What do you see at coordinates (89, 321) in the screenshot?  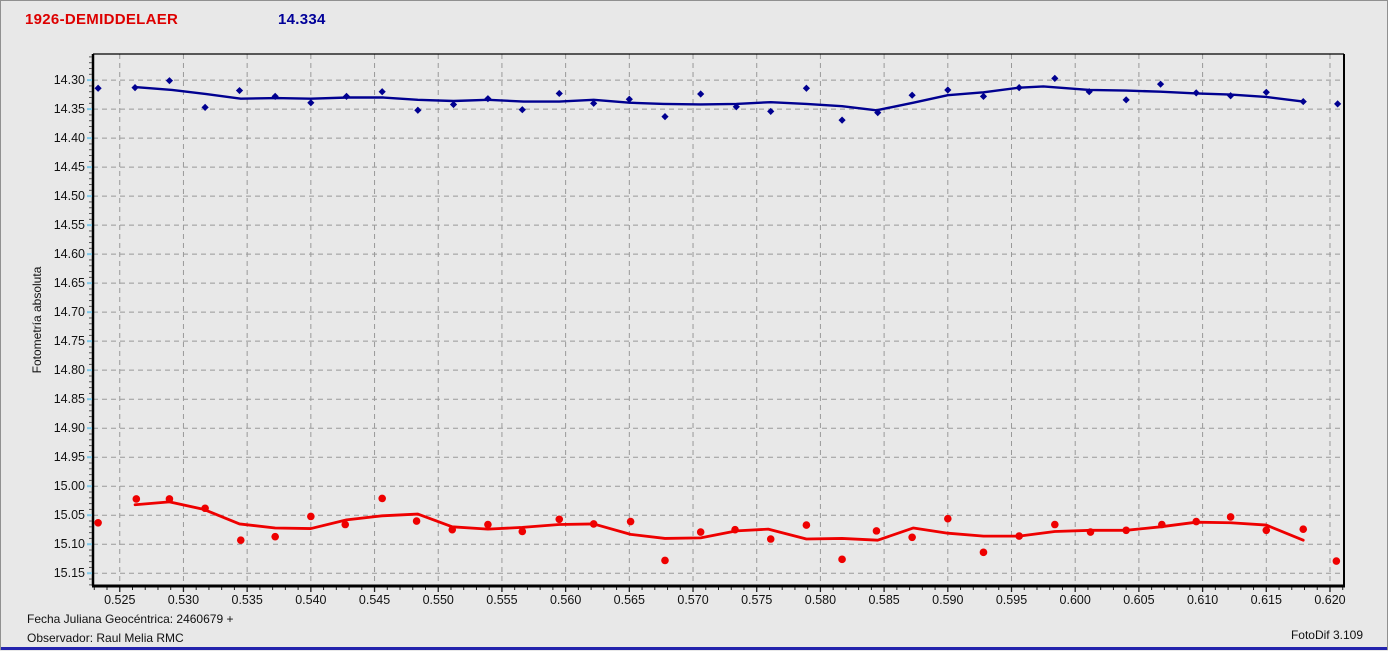 I see `y-axis-ticks` at bounding box center [89, 321].